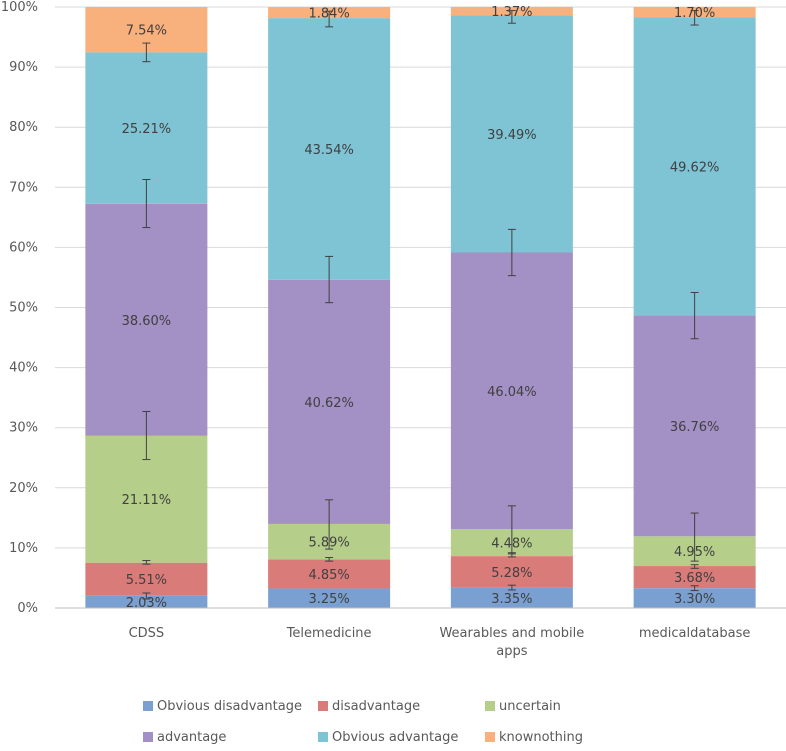 This screenshot has width=786, height=751. Describe the element at coordinates (530, 706) in the screenshot. I see `legend-label: uncertain` at that location.